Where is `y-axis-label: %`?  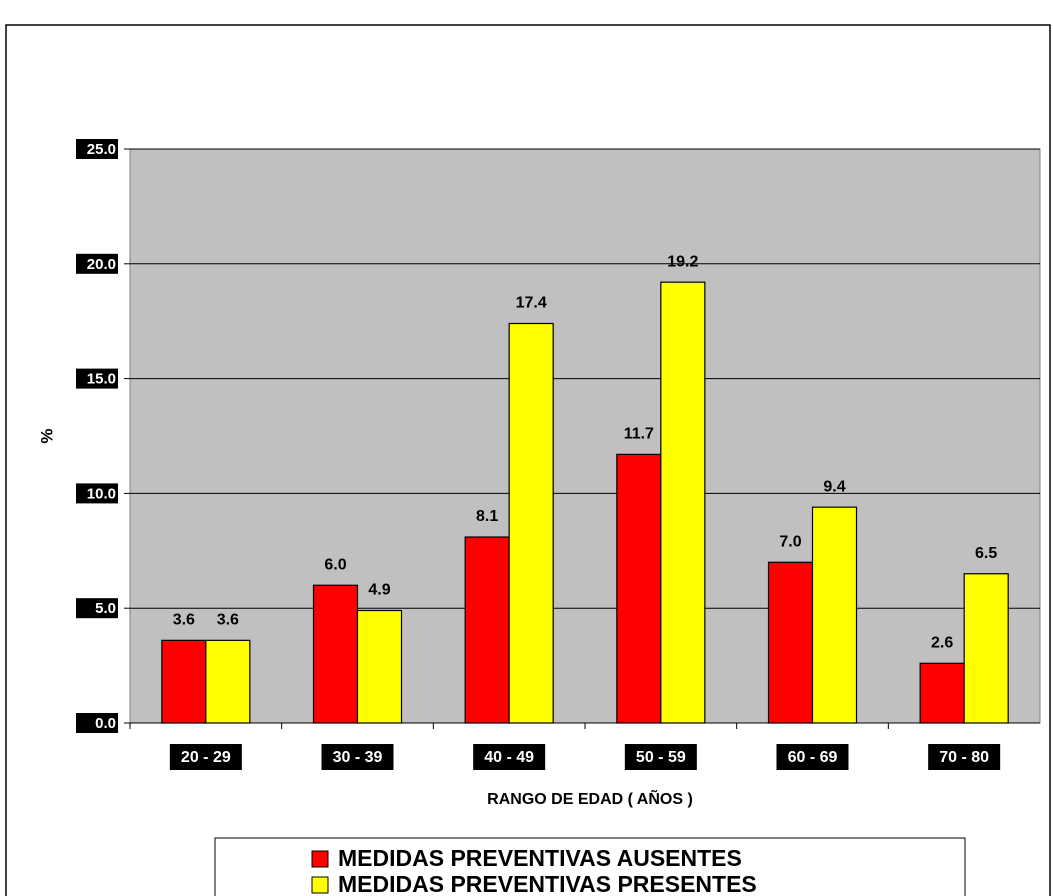 y-axis-label: % is located at coordinates (46, 435).